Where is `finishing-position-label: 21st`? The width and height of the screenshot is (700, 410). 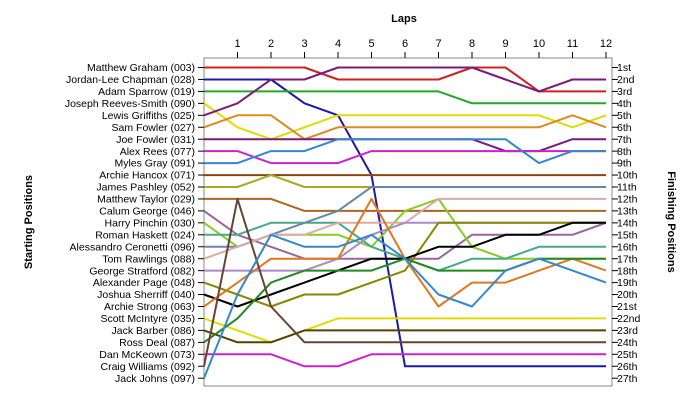 finishing-position-label: 21st is located at coordinates (627, 307).